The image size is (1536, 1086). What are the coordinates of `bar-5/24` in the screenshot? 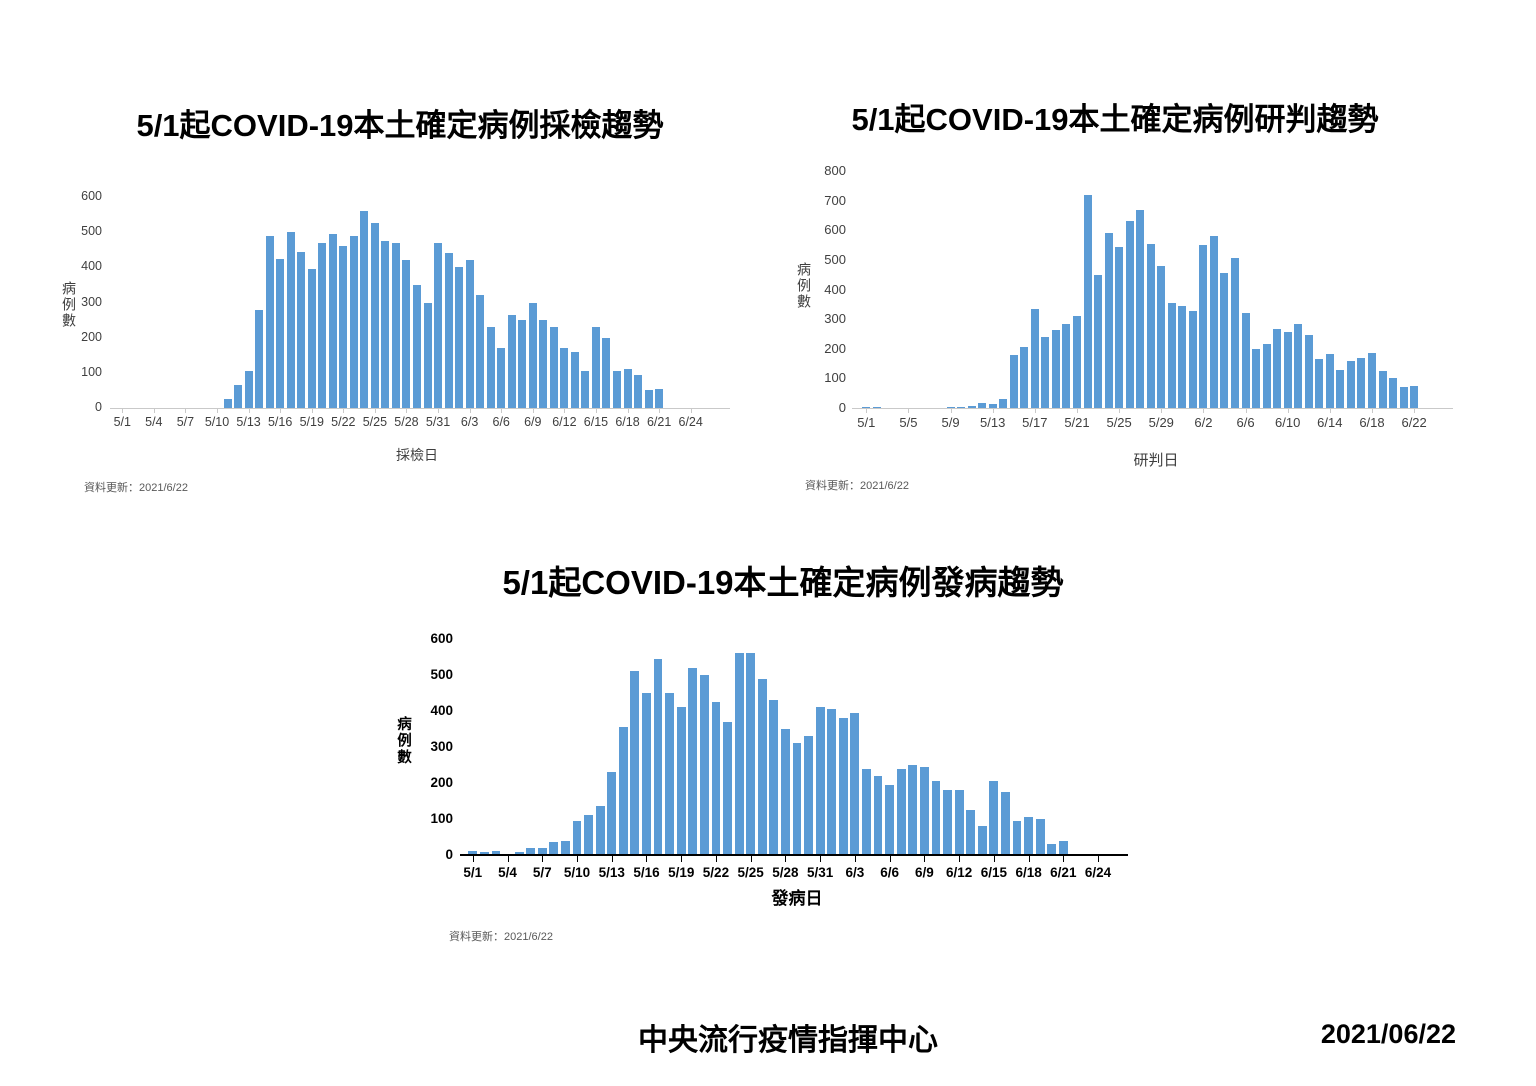 It's located at (364, 309).